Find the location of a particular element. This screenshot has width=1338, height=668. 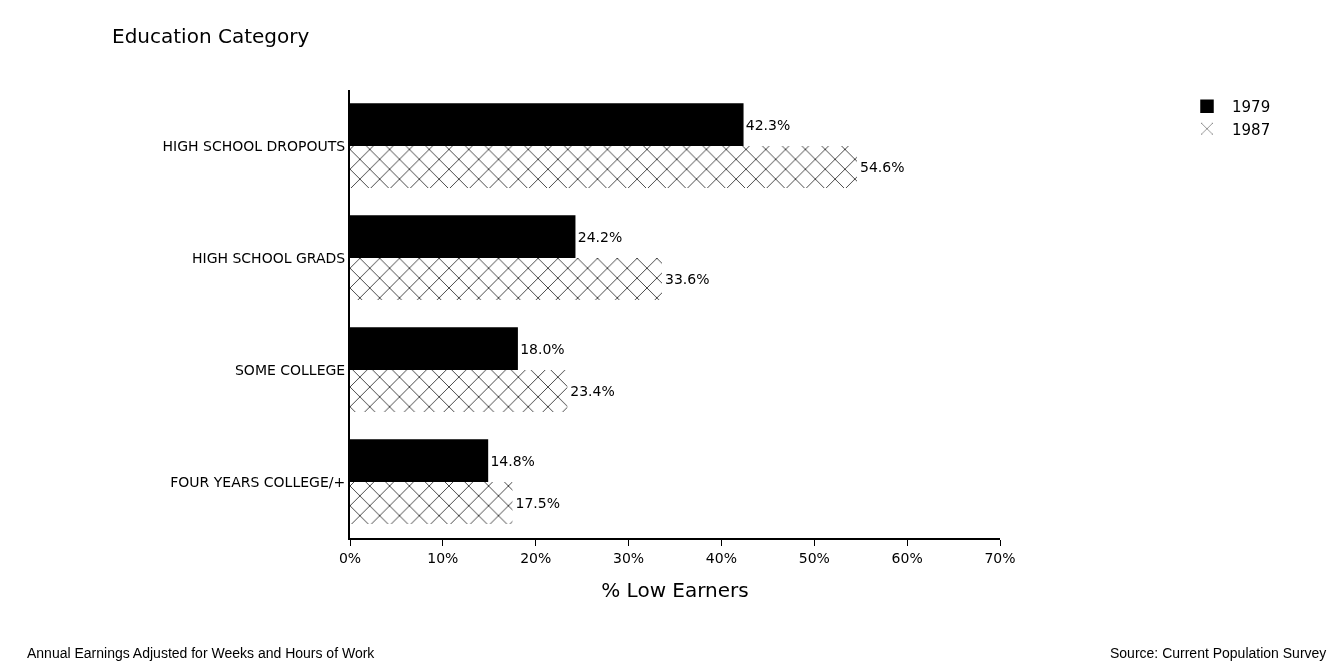

x-tick-label: 10% is located at coordinates (443, 557).